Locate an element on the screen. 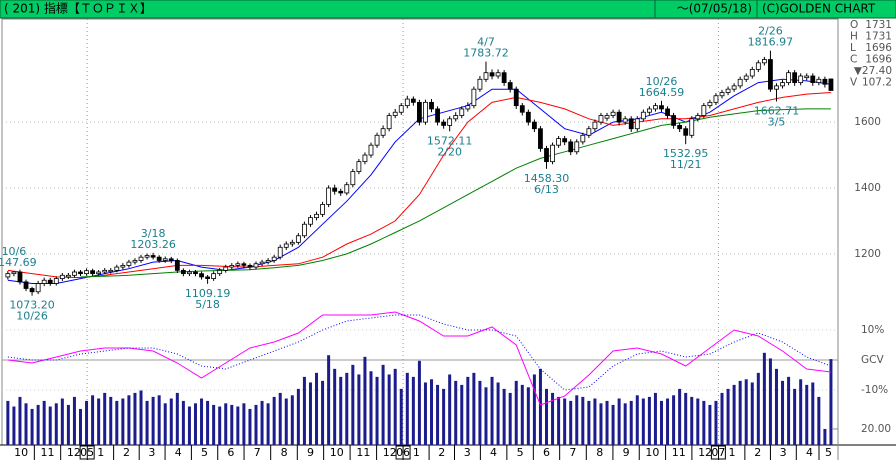  x-tick-label: 3 is located at coordinates (151, 452).